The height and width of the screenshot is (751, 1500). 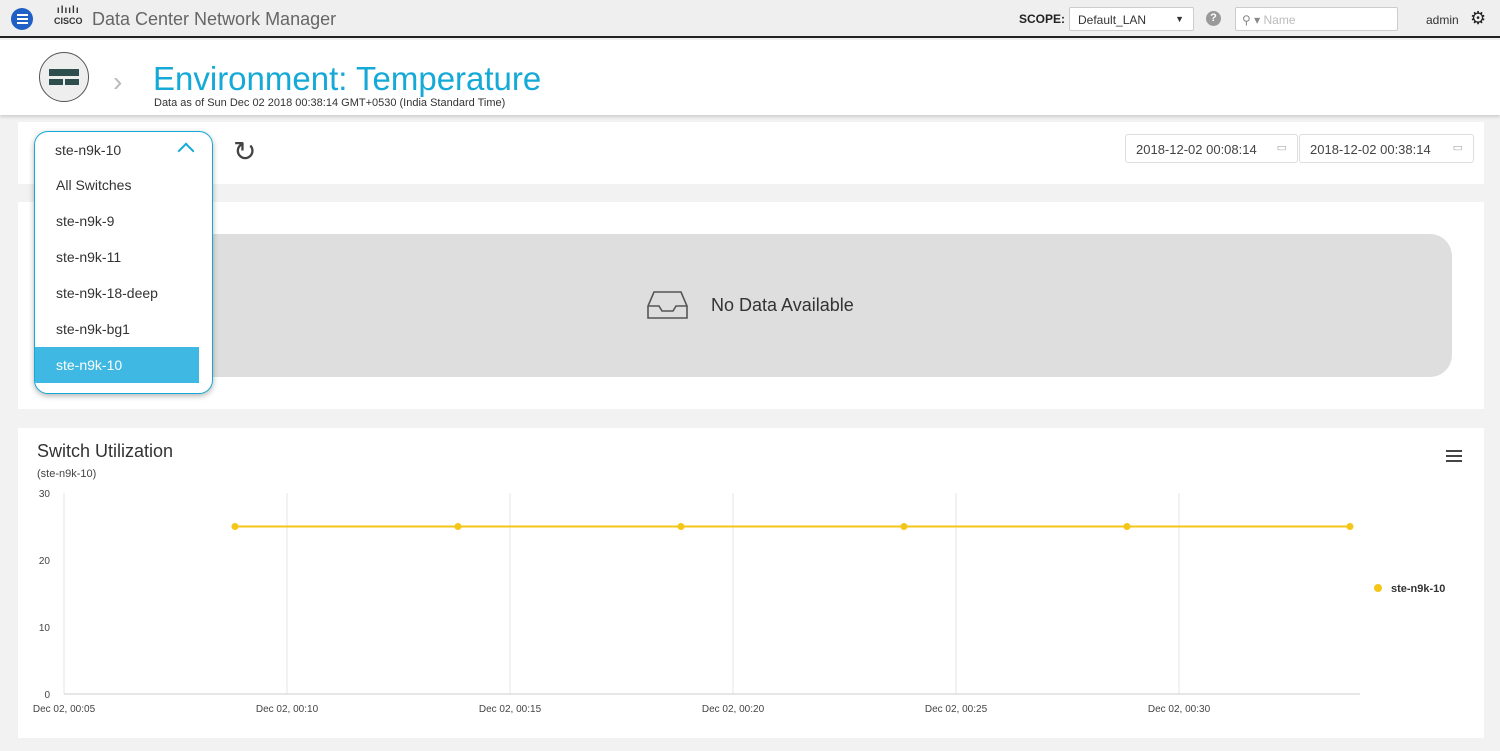 I want to click on x-tick-label: Dec 02, 00:15, so click(x=510, y=709).